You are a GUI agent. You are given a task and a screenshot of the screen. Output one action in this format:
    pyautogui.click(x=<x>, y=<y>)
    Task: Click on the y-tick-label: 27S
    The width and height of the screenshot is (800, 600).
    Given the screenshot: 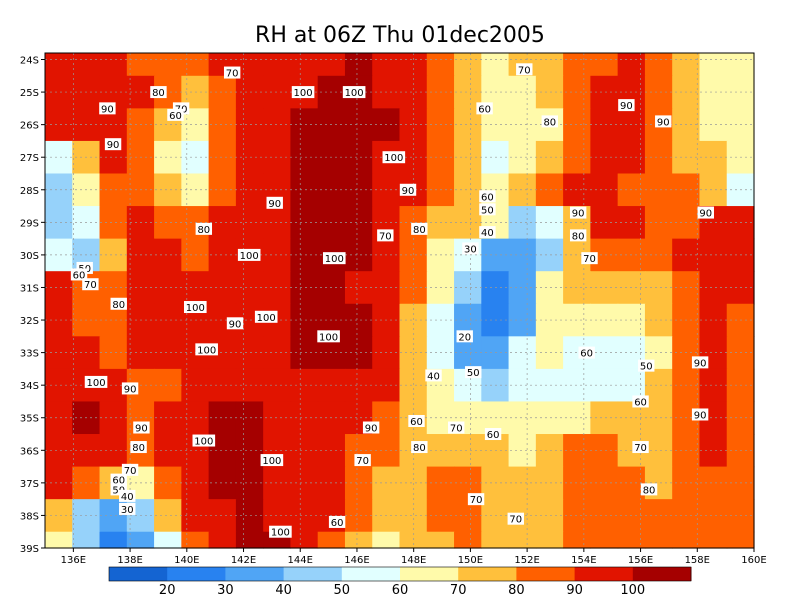 What is the action you would take?
    pyautogui.click(x=29, y=158)
    